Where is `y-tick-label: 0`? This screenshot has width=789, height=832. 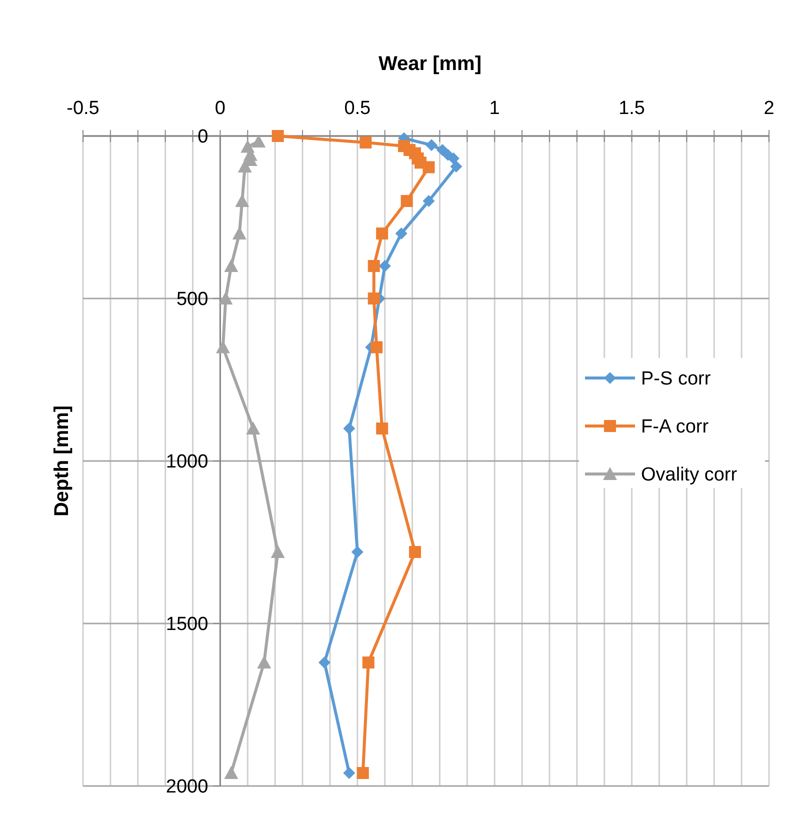
y-tick-label: 0 is located at coordinates (203, 137).